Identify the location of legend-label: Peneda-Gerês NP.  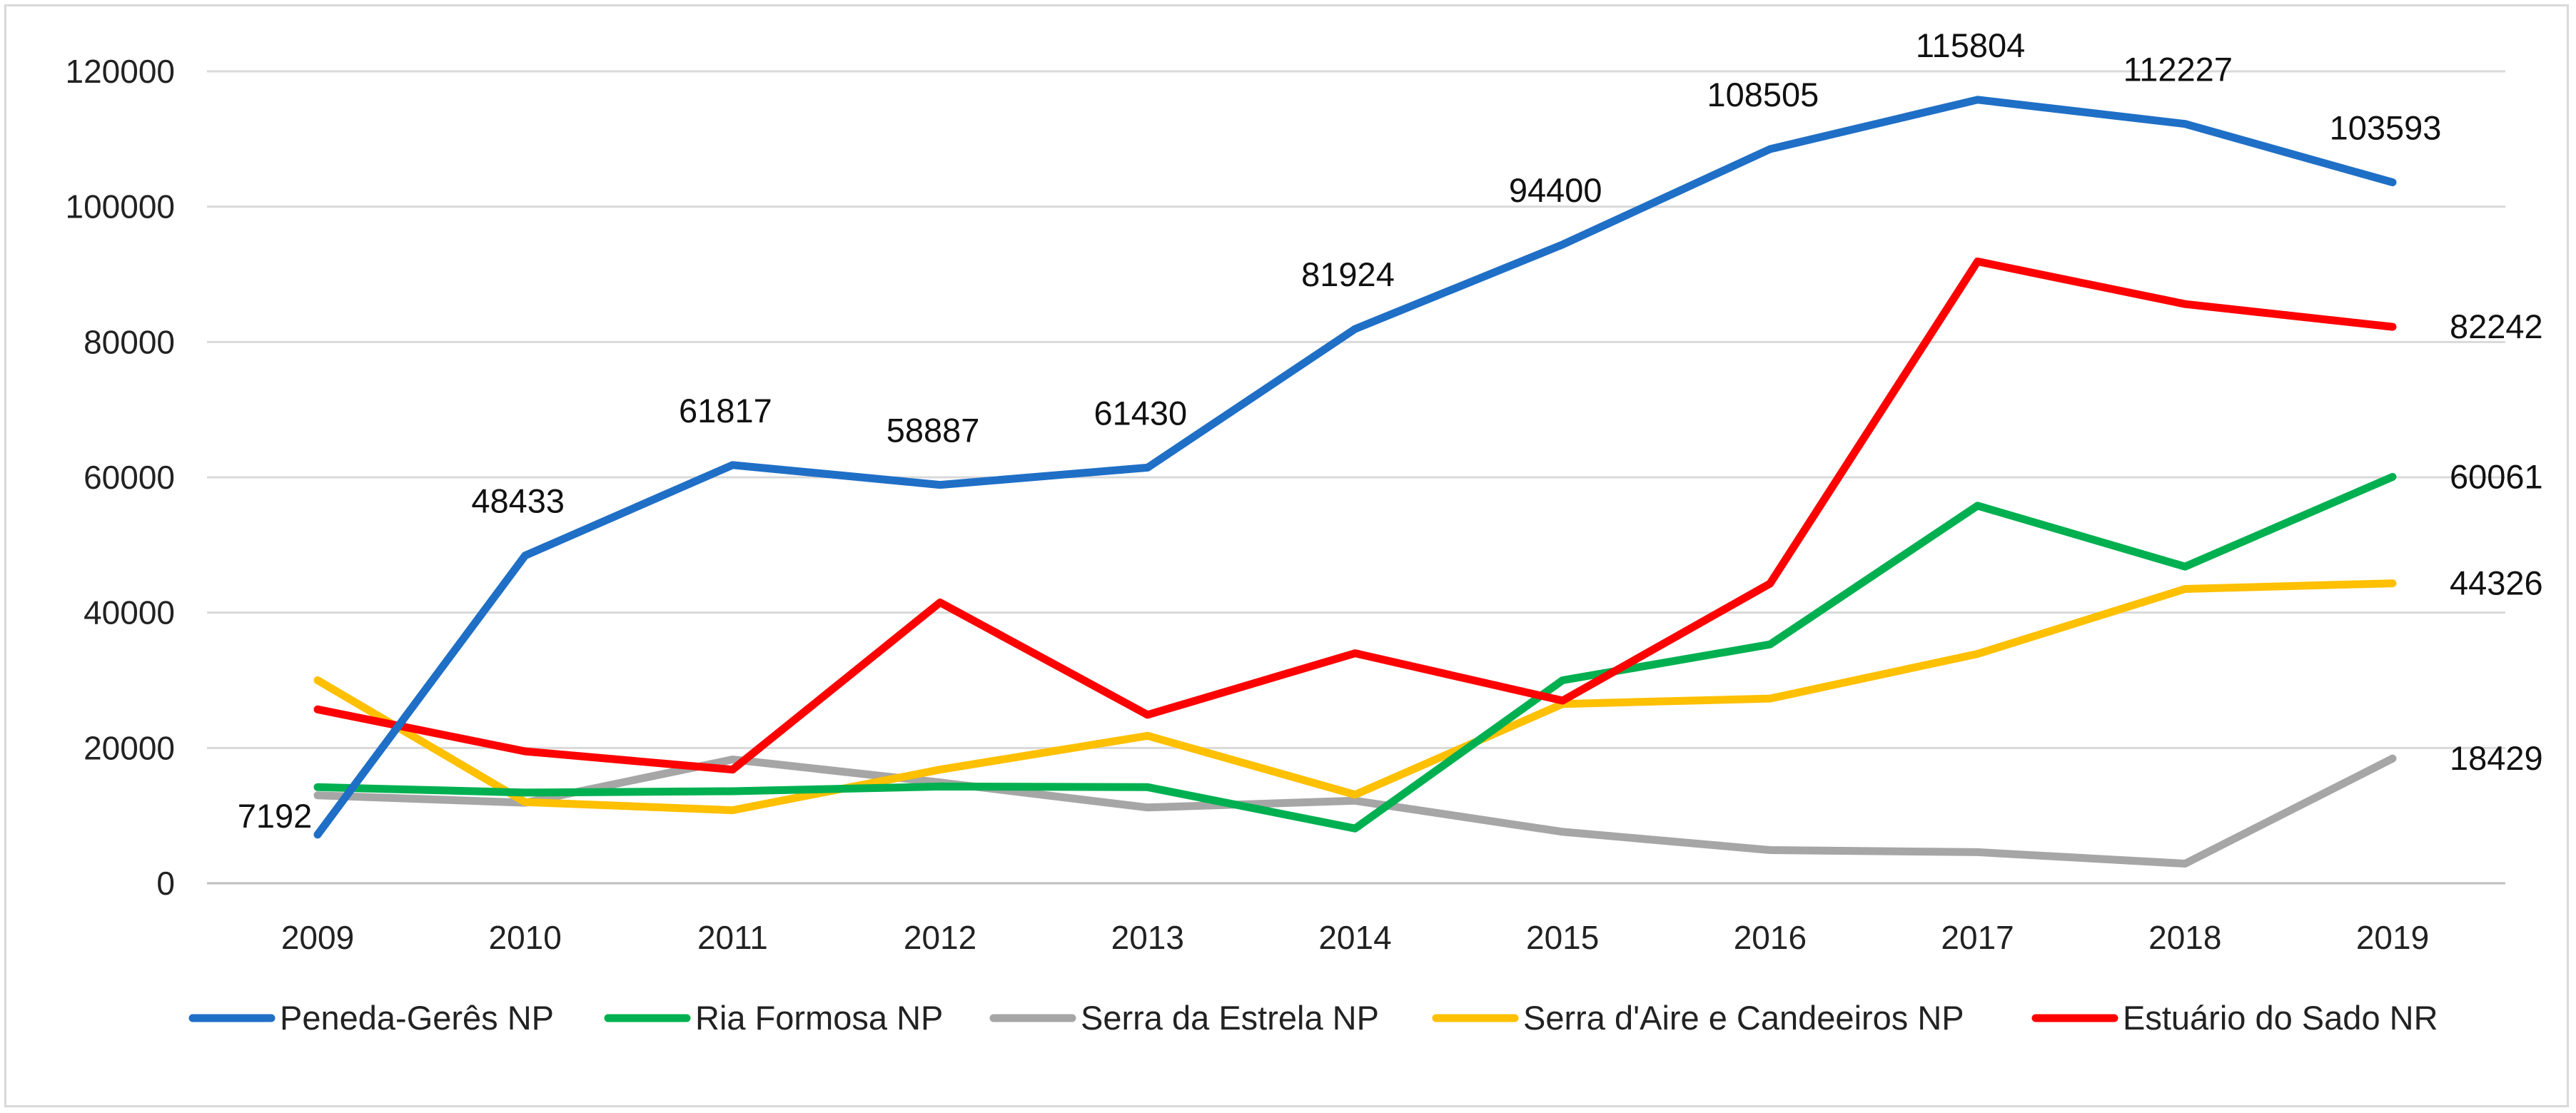
(417, 1018).